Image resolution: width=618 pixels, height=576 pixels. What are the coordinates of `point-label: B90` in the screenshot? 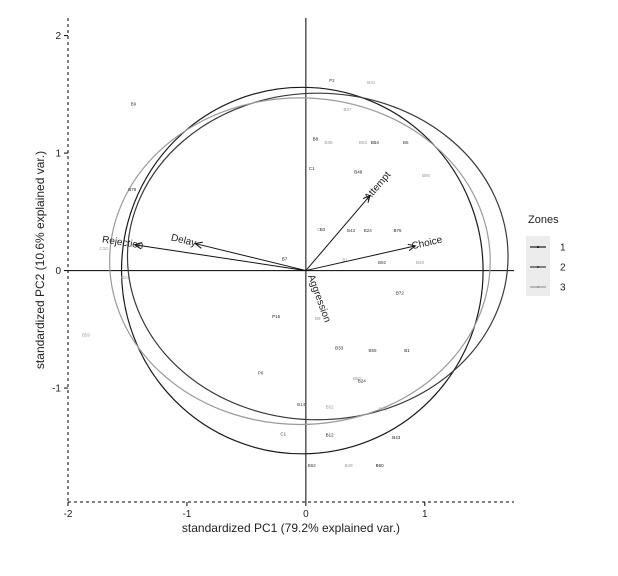 It's located at (426, 175).